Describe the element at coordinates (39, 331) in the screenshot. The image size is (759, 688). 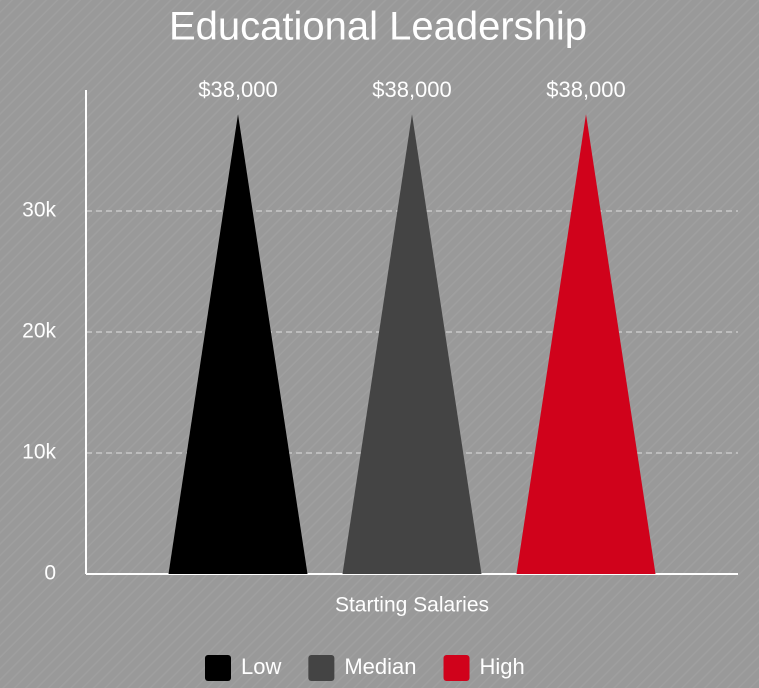
I see `y-tick-label: 20k` at that location.